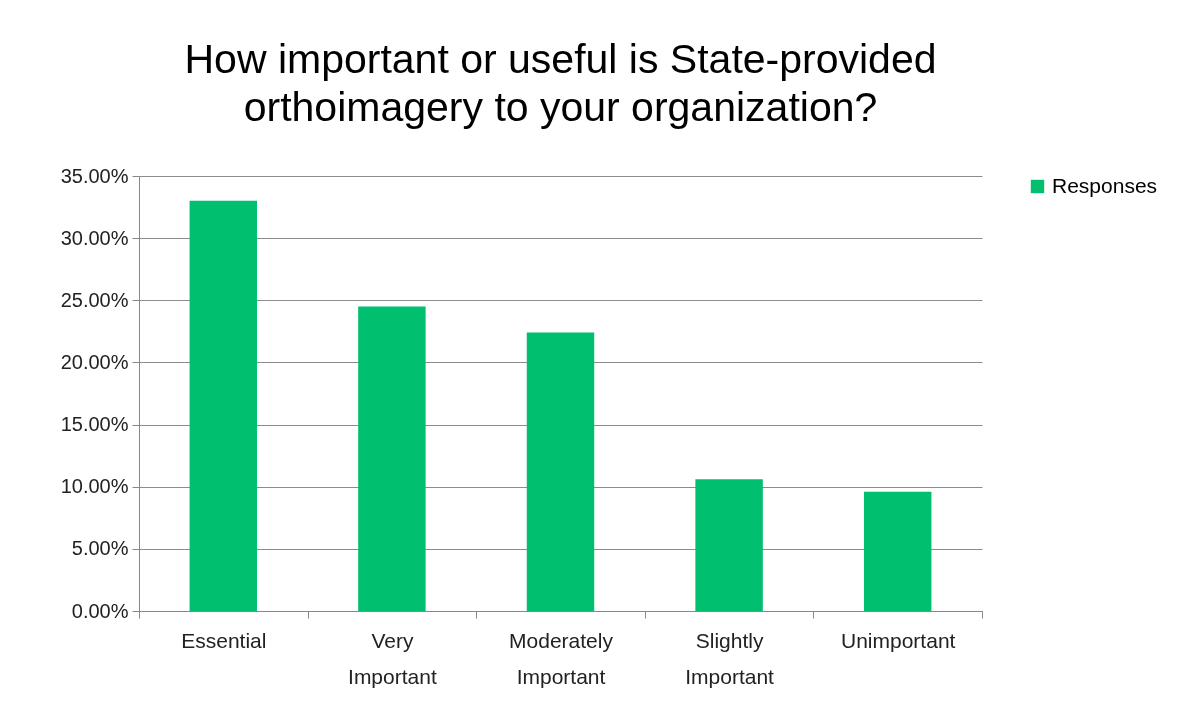 The height and width of the screenshot is (714, 1180). I want to click on y-tick-label: 20.00%, so click(94, 361).